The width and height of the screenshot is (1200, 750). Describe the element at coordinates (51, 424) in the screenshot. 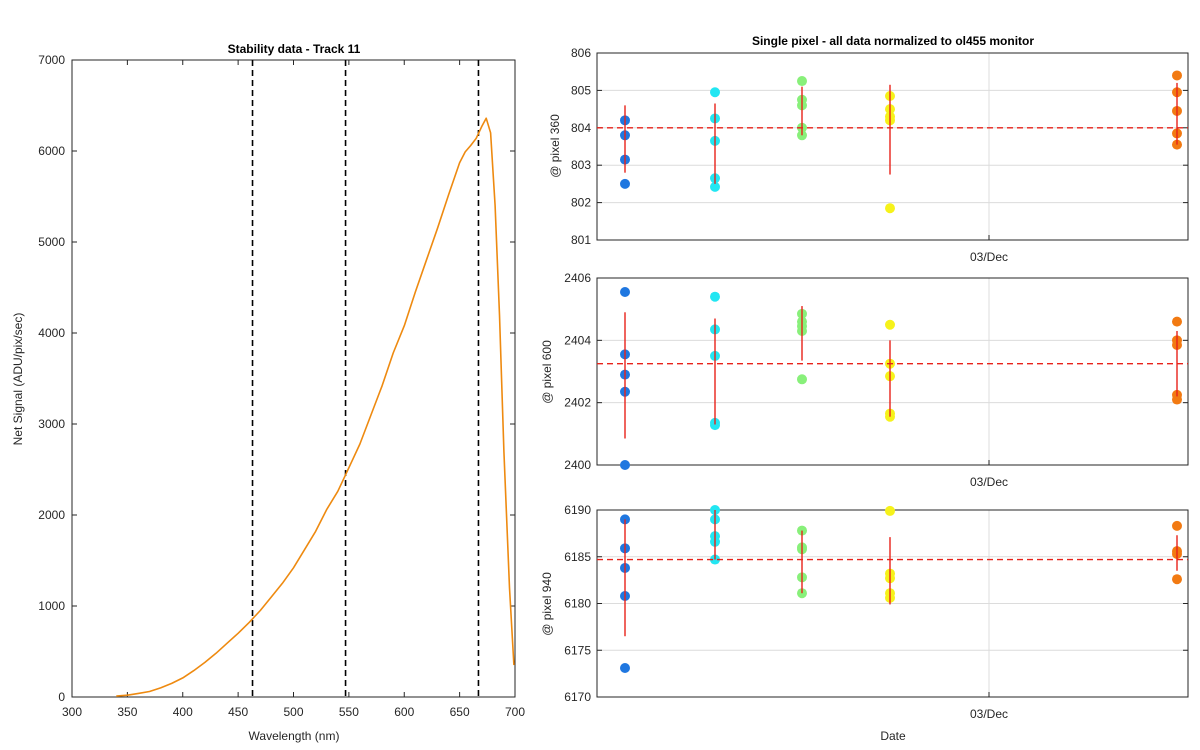

I see `y-tick-label: 3000` at that location.